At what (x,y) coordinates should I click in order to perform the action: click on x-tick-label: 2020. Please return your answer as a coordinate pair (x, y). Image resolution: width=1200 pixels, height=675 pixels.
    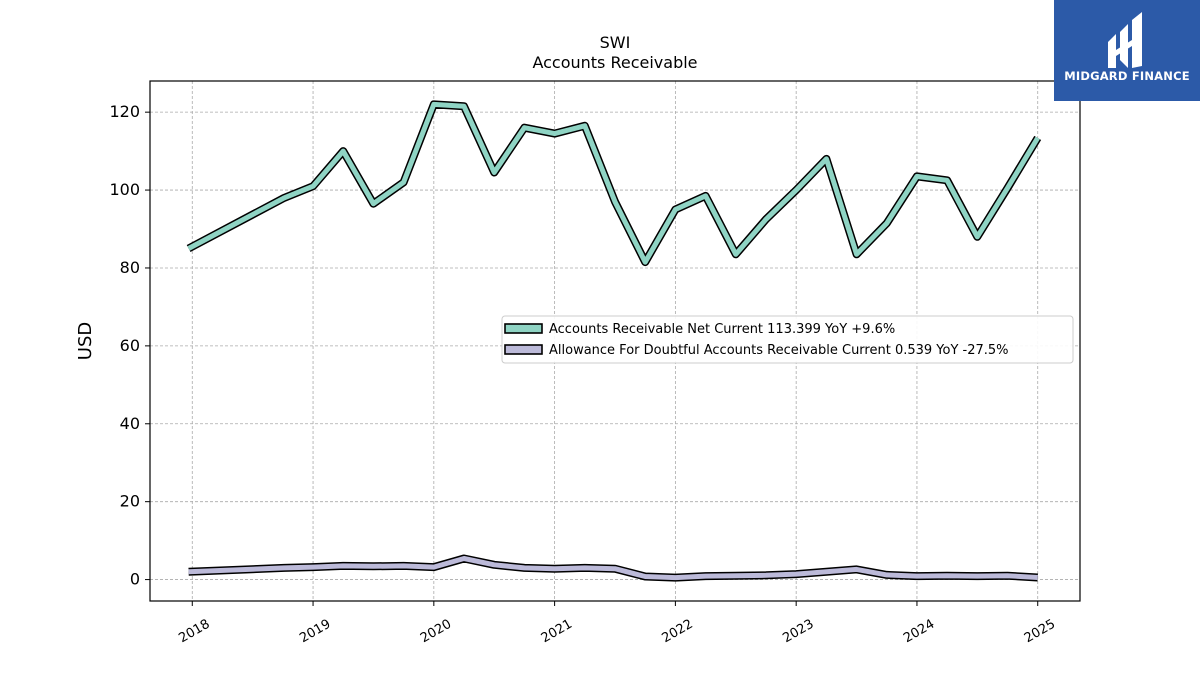
    Looking at the image, I should click on (436, 632).